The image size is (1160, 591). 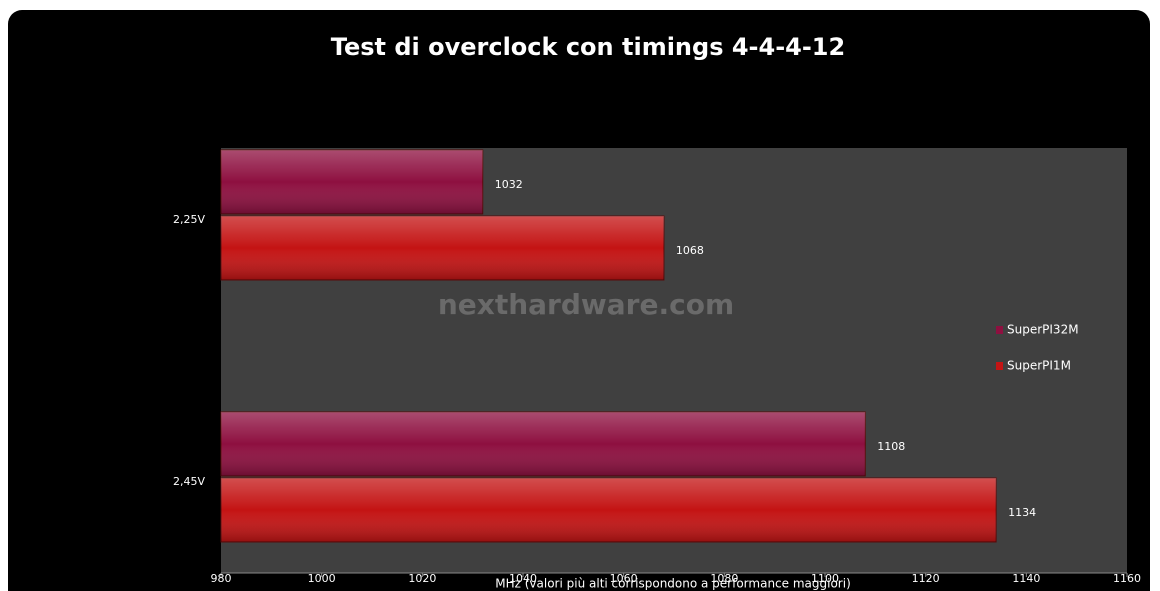 I want to click on y-tick-label: 2,45V, so click(x=189, y=481).